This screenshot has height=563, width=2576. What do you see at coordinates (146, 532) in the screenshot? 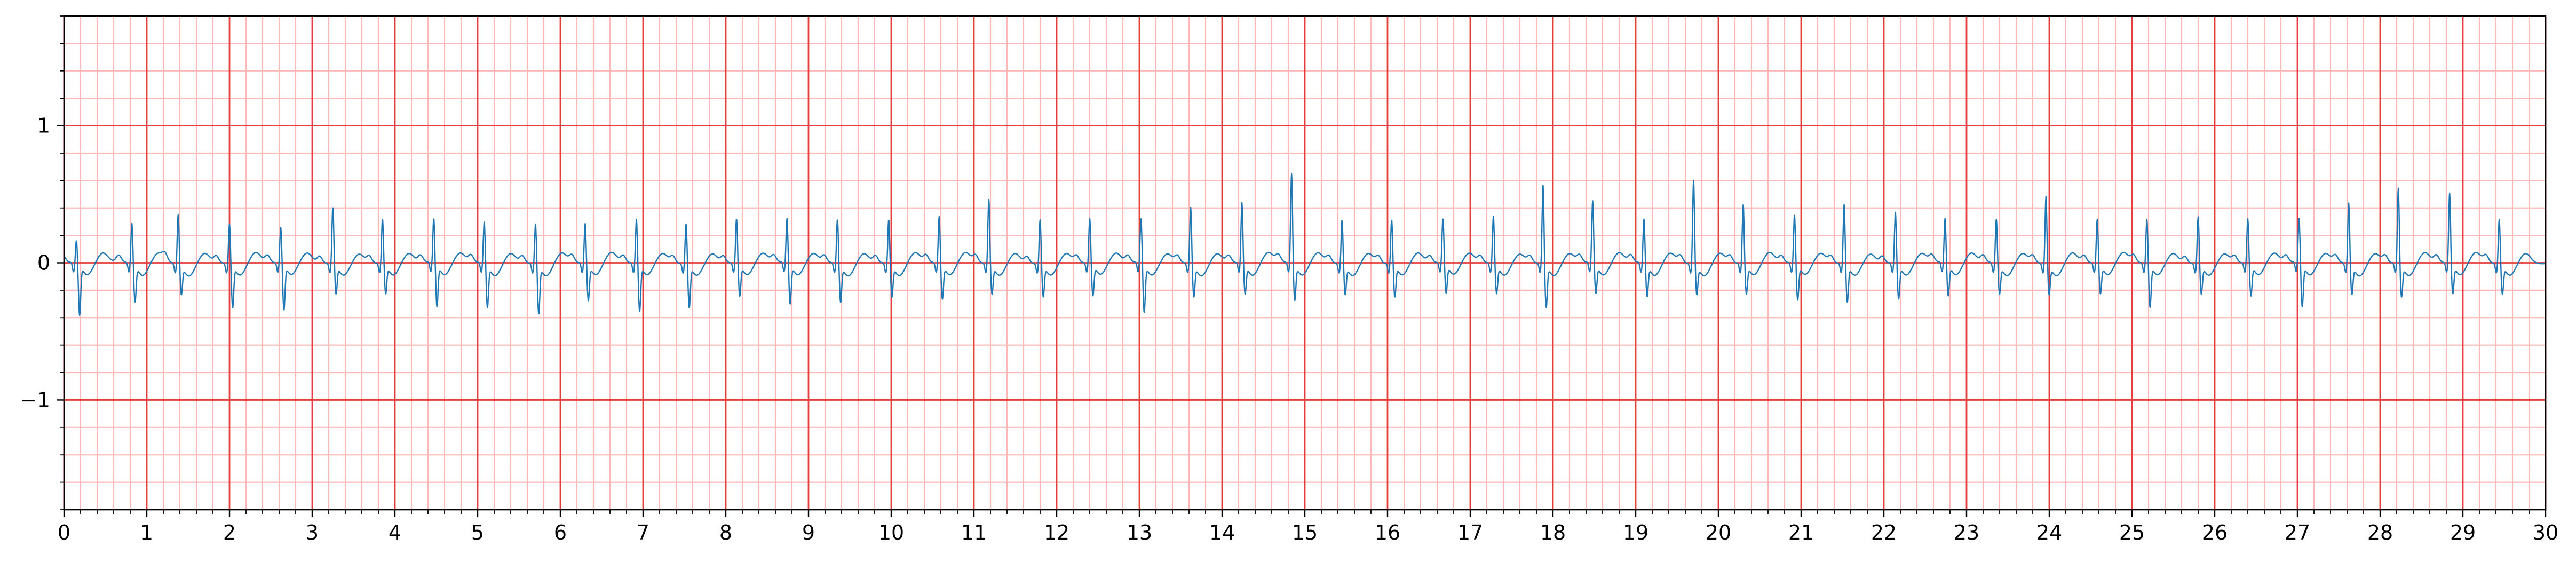
I see `x-tick-label: 1` at bounding box center [146, 532].